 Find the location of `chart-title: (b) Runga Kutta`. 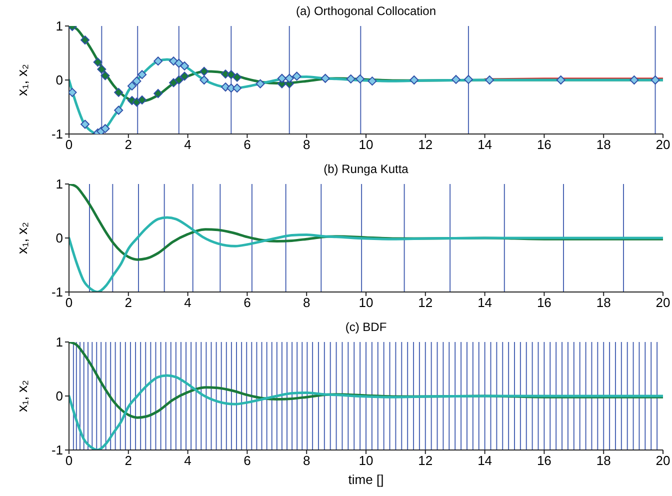

chart-title: (b) Runga Kutta is located at coordinates (366, 169).